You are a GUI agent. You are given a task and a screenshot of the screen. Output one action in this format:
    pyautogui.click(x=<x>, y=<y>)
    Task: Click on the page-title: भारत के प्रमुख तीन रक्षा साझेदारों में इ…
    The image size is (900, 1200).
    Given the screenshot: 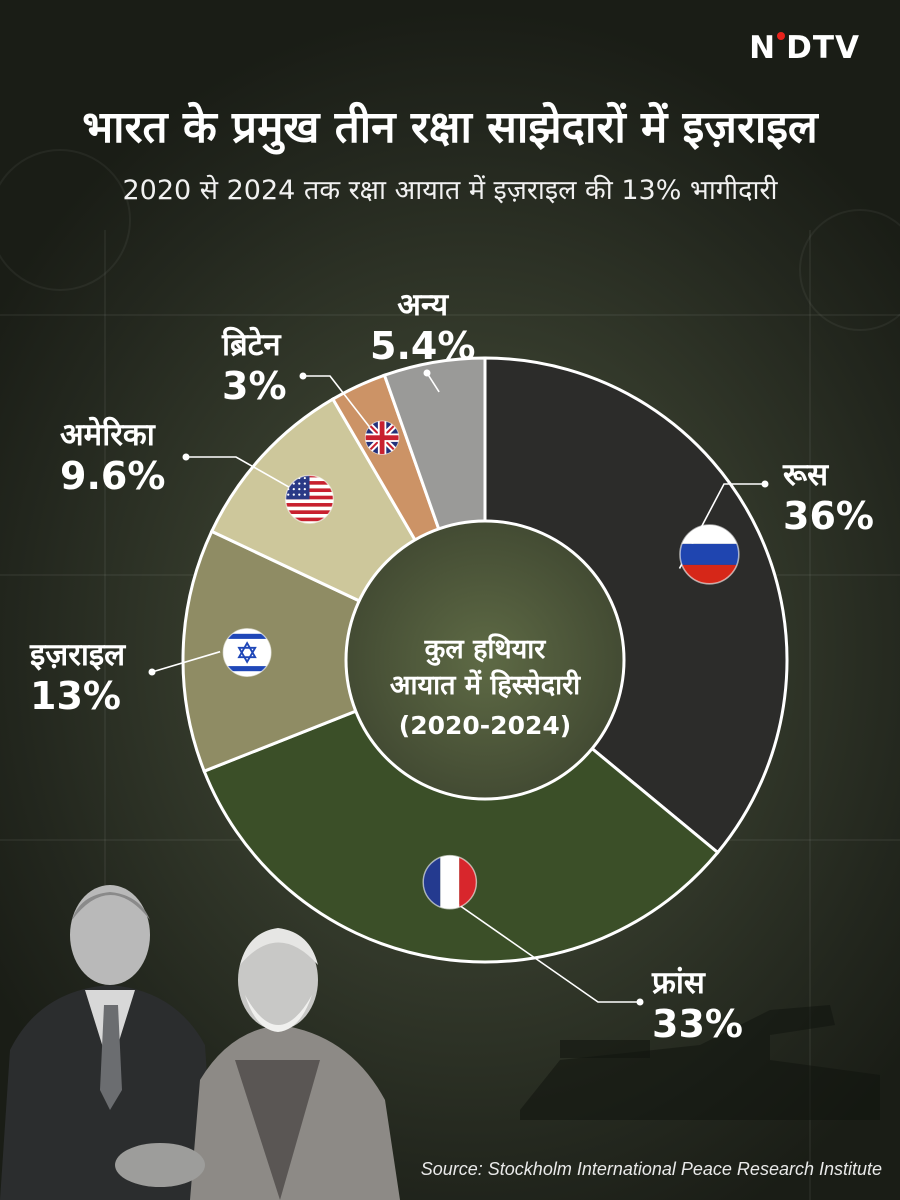 What is the action you would take?
    pyautogui.click(x=450, y=127)
    